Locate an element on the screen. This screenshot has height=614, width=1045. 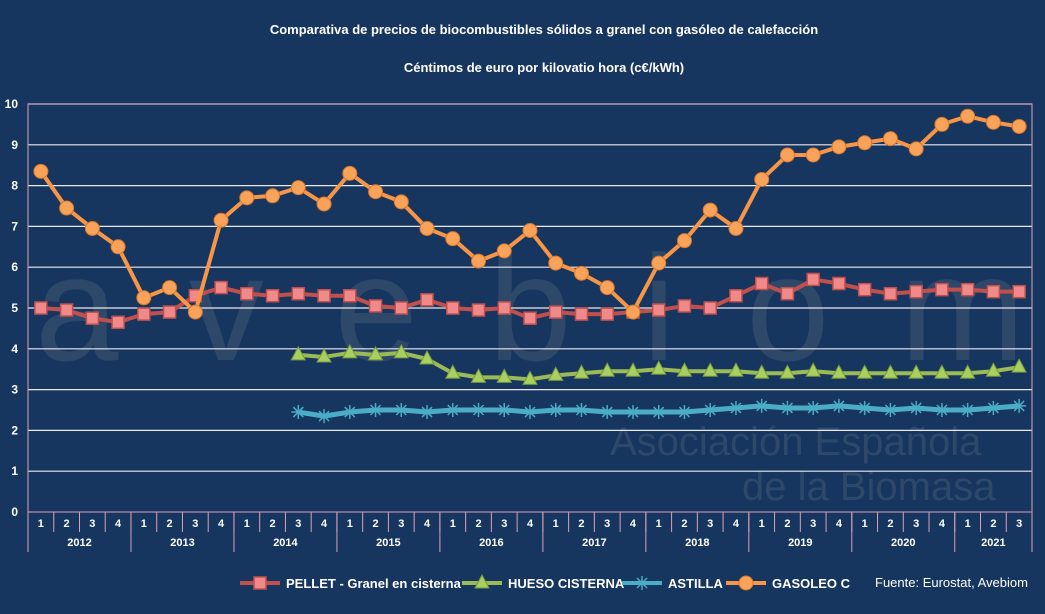
x-tick-year: 2020 is located at coordinates (903, 543).